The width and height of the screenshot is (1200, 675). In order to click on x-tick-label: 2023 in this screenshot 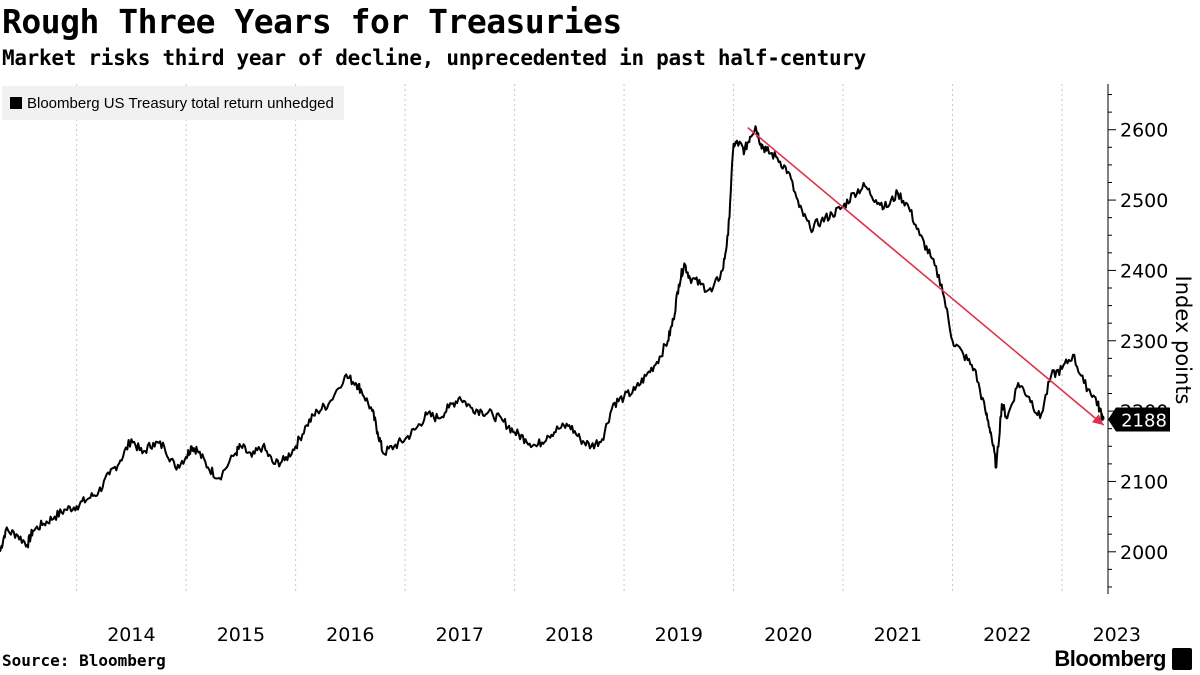, I will do `click(1117, 635)`.